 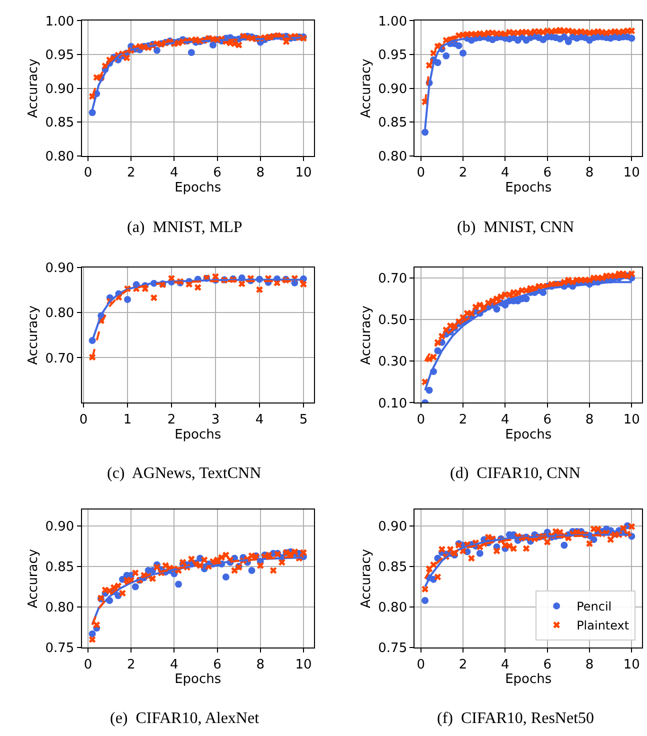 What do you see at coordinates (127, 420) in the screenshot?
I see `x-tick-label: 1` at bounding box center [127, 420].